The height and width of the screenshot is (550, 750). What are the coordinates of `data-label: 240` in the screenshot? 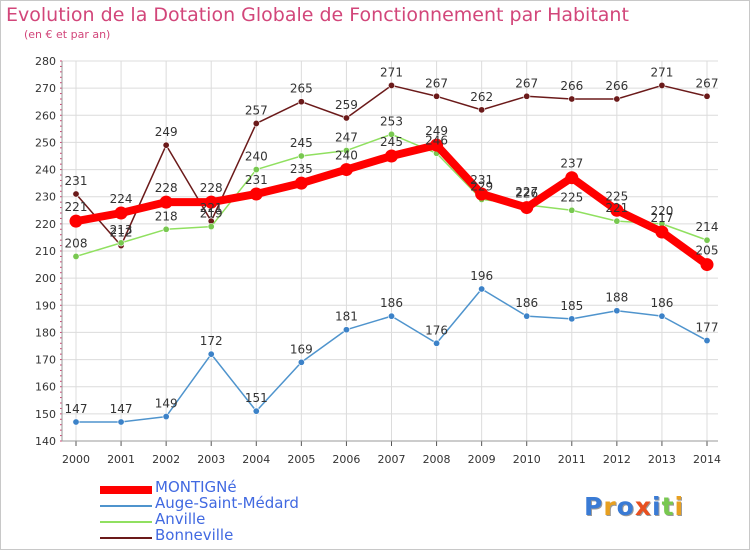 It's located at (346, 156).